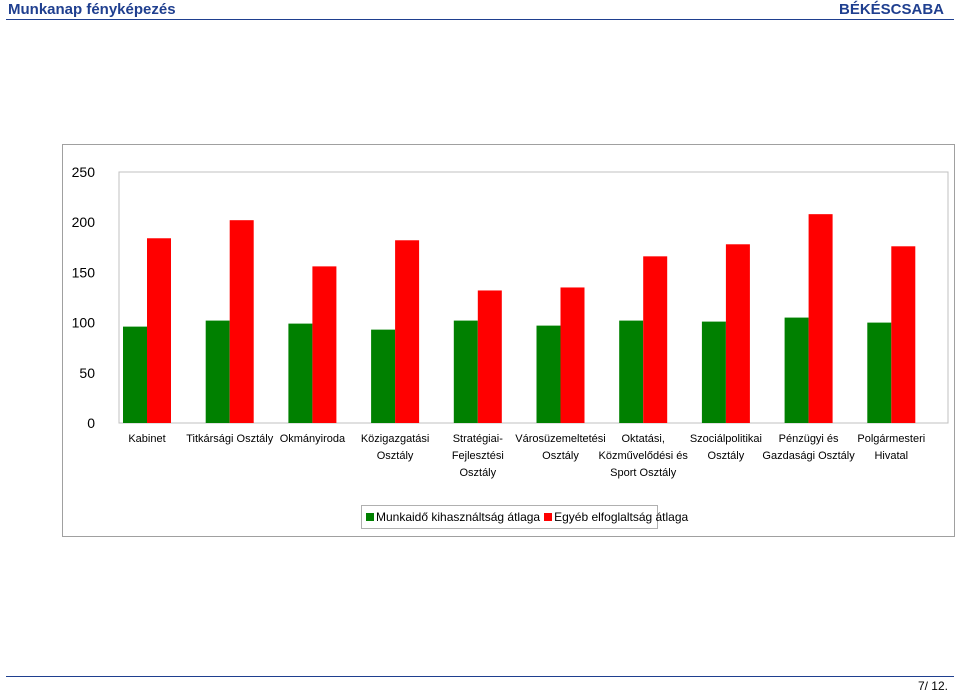  Describe the element at coordinates (84, 172) in the screenshot. I see `y-tick-label: 250` at that location.